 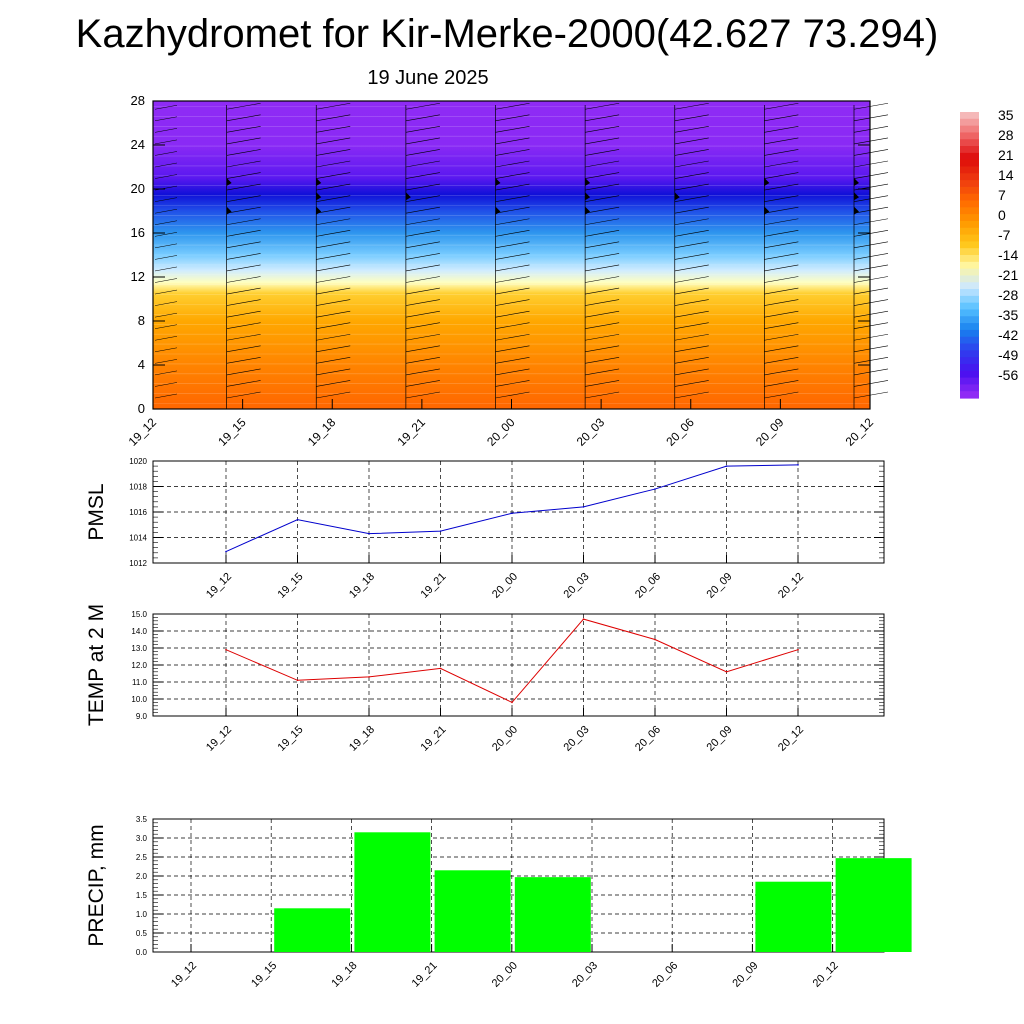 I want to click on y-tick-label: 2.5, so click(x=142, y=857).